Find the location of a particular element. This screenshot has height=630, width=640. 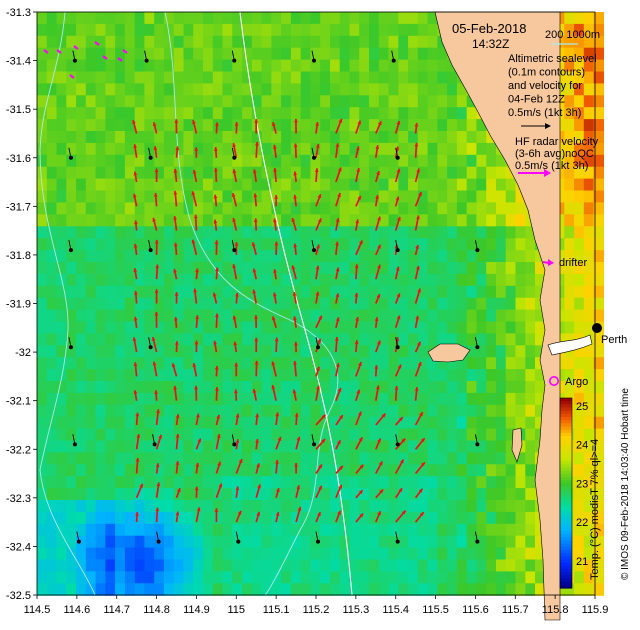

altimetry-arrowhead is located at coordinates (314, 250).